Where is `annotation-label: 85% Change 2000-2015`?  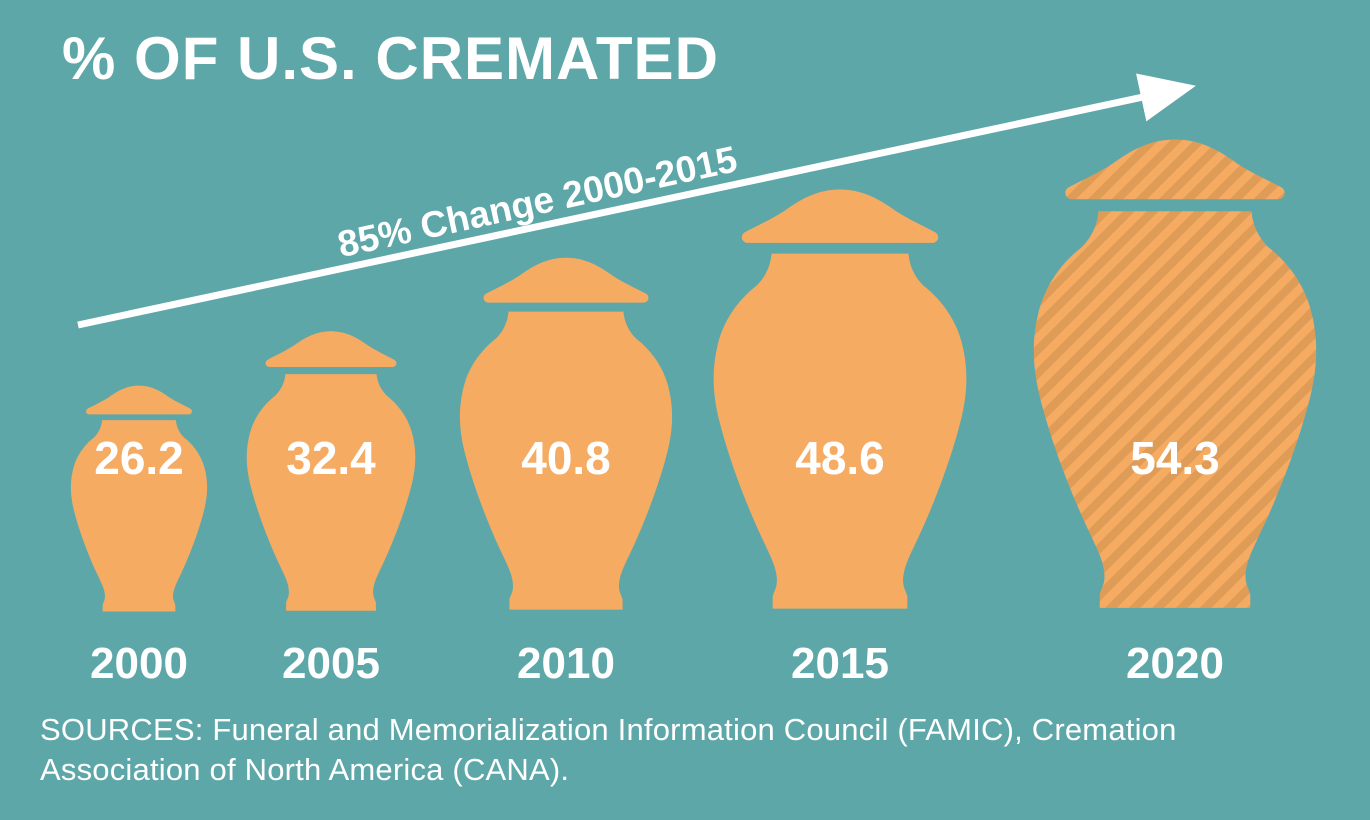 annotation-label: 85% Change 2000-2015 is located at coordinates (537, 201).